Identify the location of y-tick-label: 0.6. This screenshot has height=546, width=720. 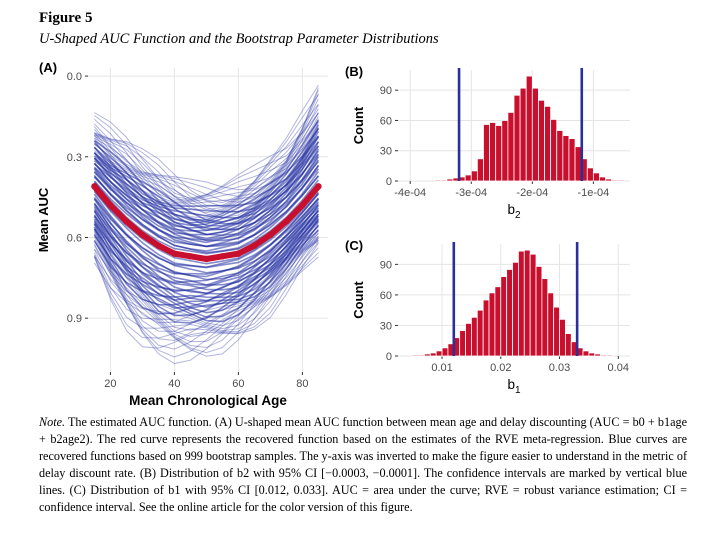
(74, 238).